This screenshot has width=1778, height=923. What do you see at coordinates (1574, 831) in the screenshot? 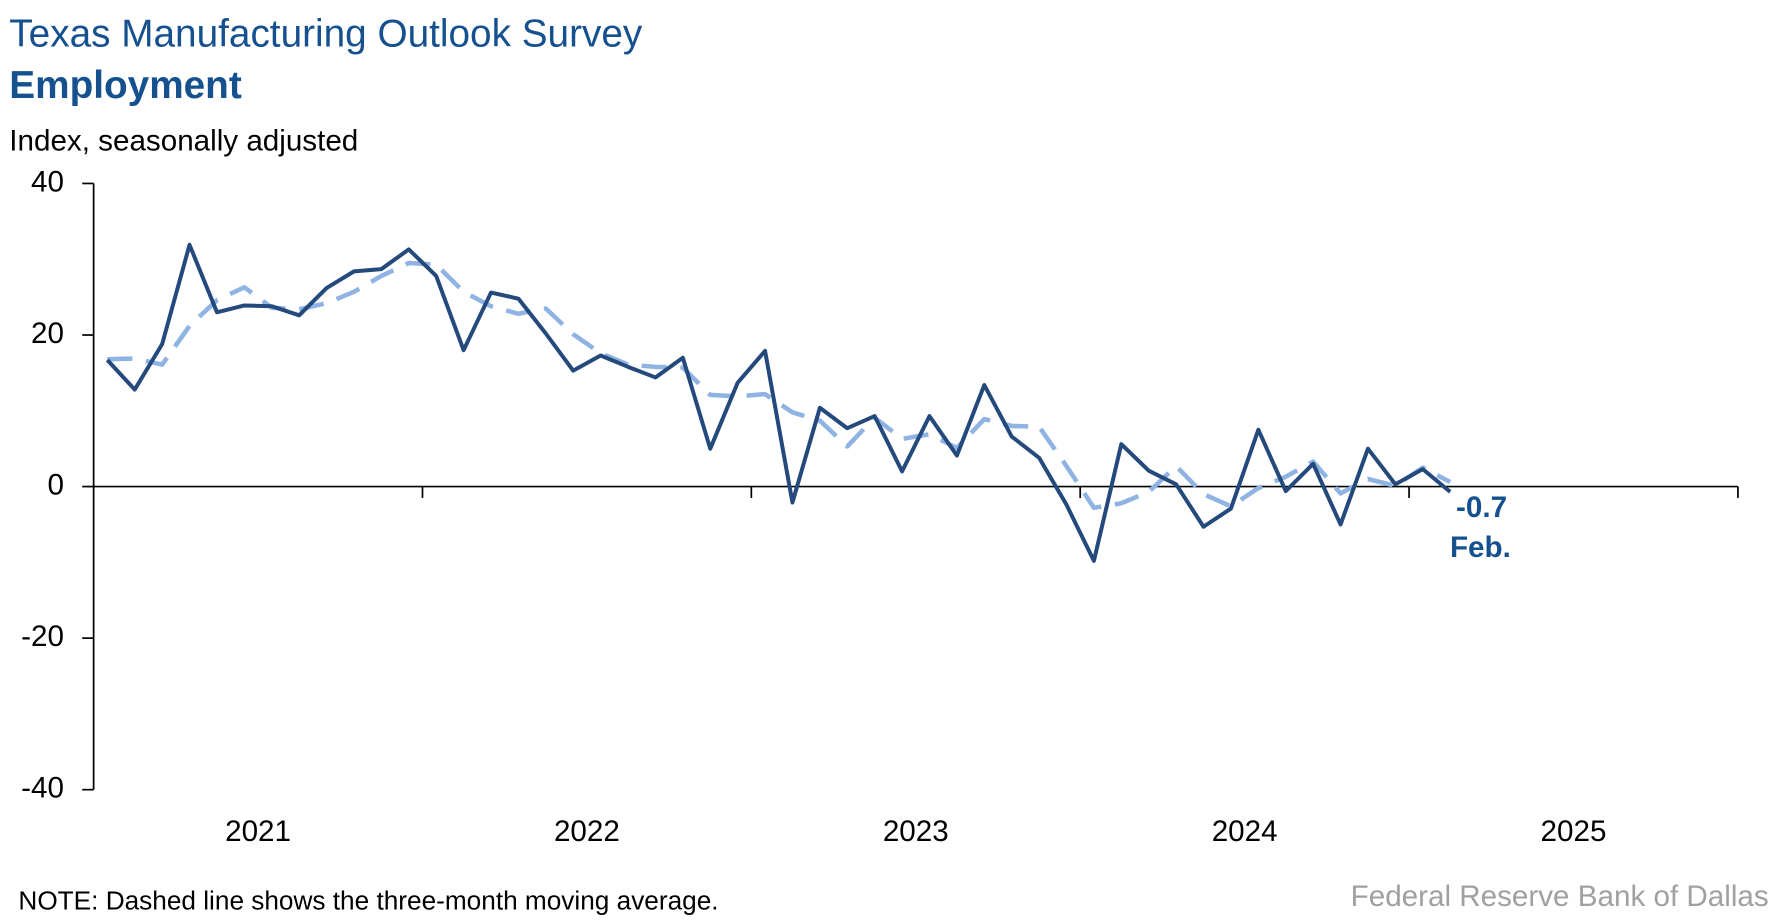
I see `x-tick-label: 2025` at bounding box center [1574, 831].